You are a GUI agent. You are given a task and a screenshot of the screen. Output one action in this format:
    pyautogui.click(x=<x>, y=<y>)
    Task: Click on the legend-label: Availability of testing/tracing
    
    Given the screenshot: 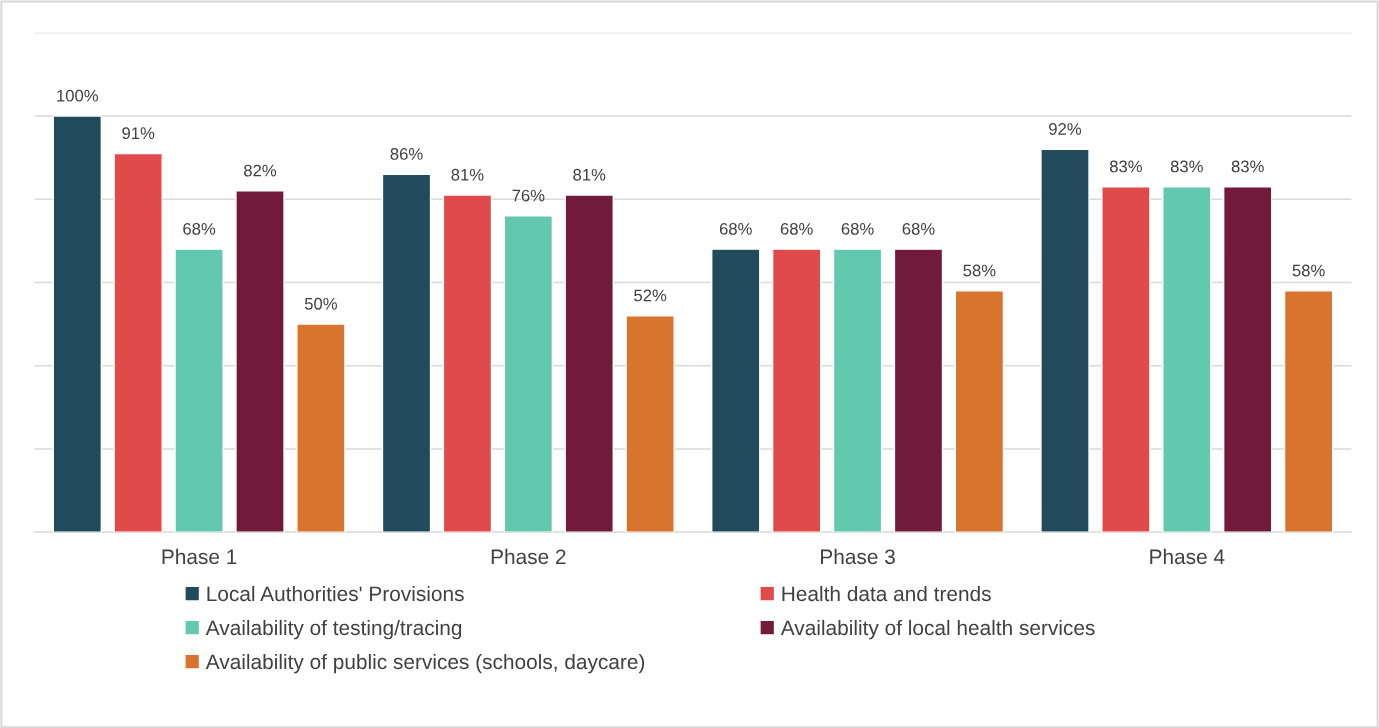 What is the action you would take?
    pyautogui.click(x=333, y=629)
    